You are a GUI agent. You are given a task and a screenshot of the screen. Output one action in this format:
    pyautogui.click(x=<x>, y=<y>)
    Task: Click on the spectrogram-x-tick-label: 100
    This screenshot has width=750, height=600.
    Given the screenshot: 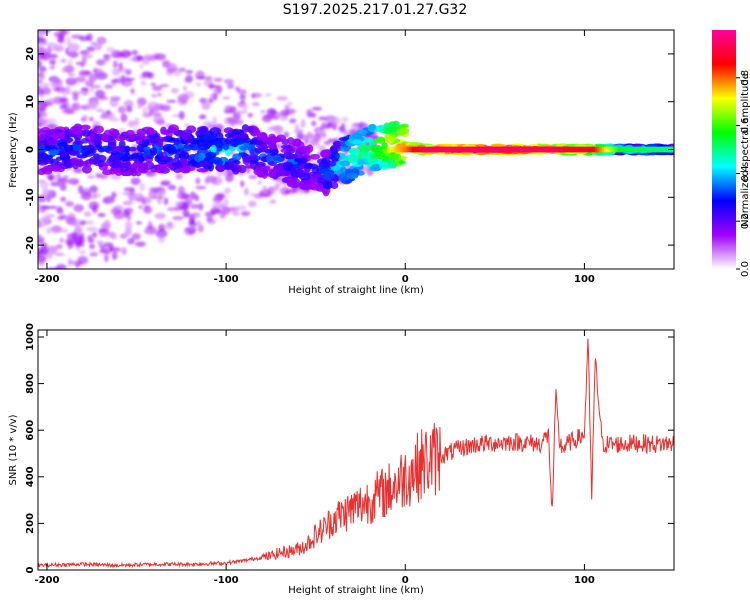 What is the action you would take?
    pyautogui.click(x=584, y=279)
    